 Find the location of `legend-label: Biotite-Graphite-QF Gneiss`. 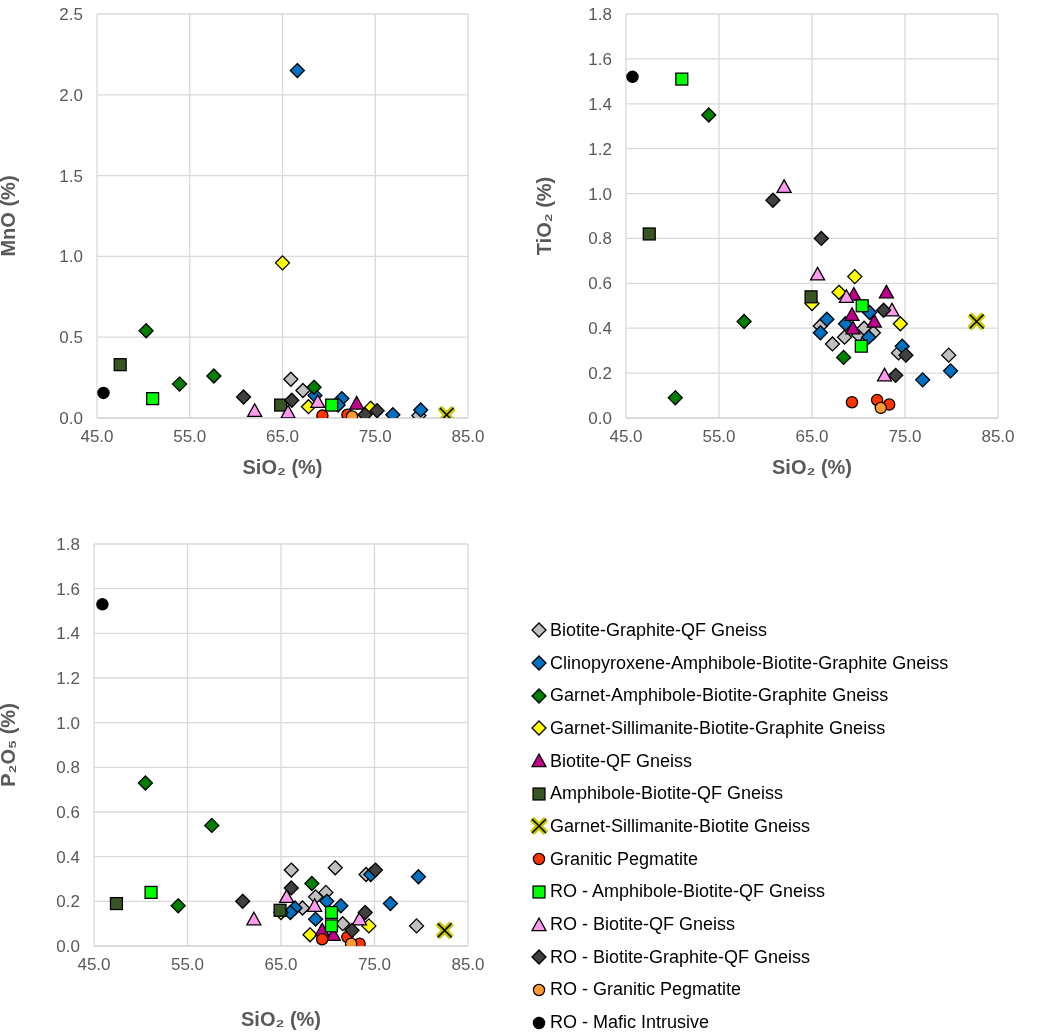

legend-label: Biotite-Graphite-QF Gneiss is located at coordinates (659, 630).